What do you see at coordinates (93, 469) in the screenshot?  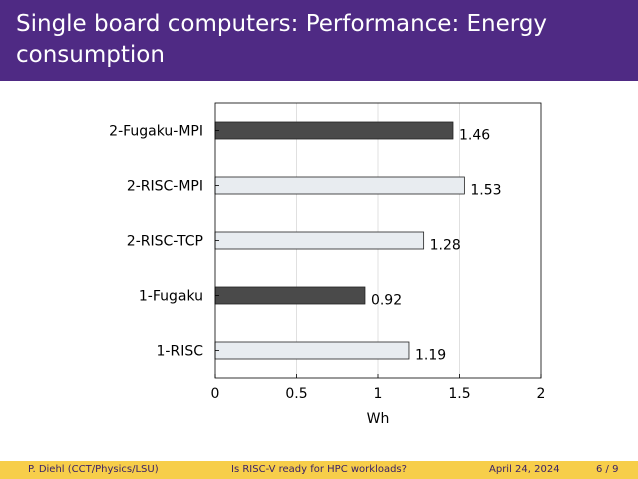 I see `footer-author: P. Diehl (CCT/Physics/LSU)` at bounding box center [93, 469].